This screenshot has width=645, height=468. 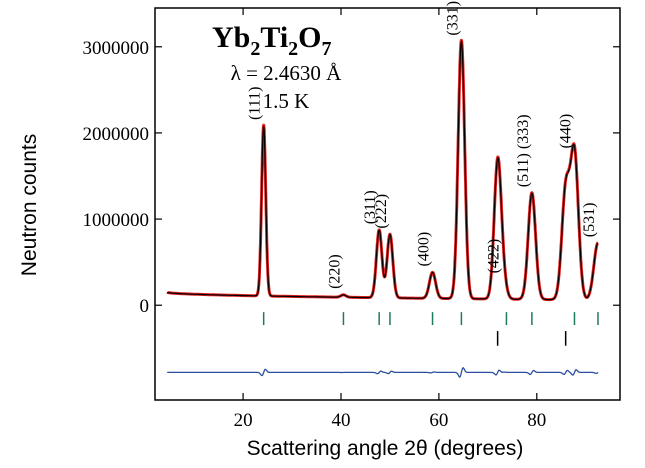 I want to click on y-tick-label: 1000000, so click(x=116, y=220).